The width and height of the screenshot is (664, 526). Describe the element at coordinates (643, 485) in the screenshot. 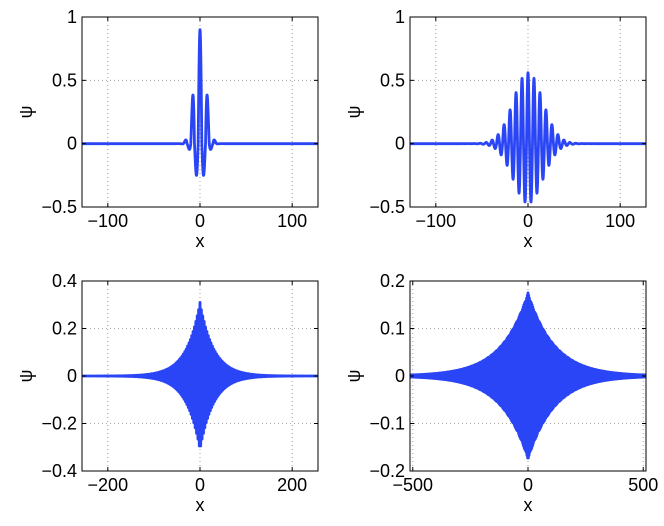

I see `x-tick-label: 500` at that location.